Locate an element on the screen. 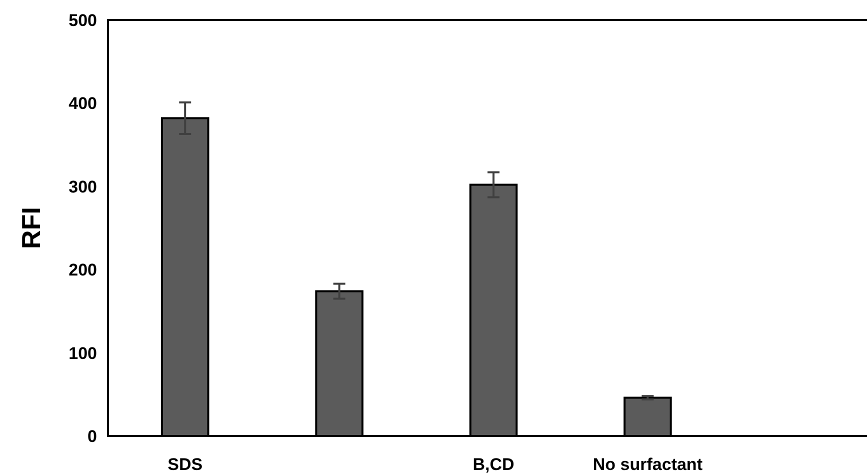  x-tick-label: SDS is located at coordinates (185, 464).